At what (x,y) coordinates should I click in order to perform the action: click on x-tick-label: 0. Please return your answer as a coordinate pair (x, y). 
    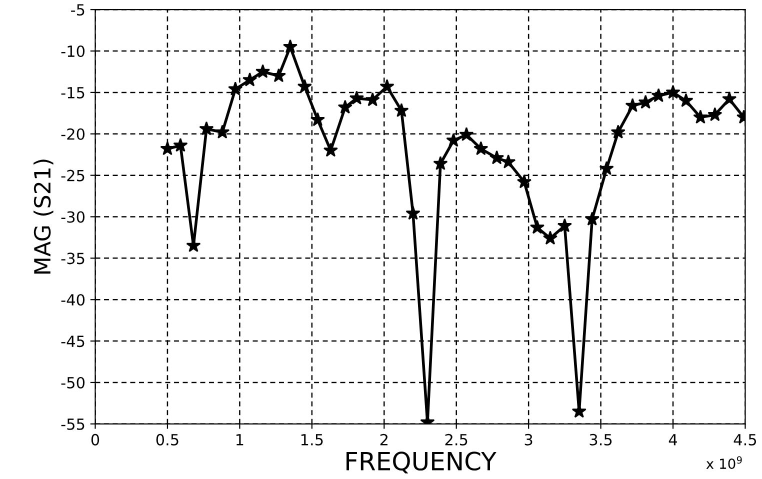
    Looking at the image, I should click on (95, 440).